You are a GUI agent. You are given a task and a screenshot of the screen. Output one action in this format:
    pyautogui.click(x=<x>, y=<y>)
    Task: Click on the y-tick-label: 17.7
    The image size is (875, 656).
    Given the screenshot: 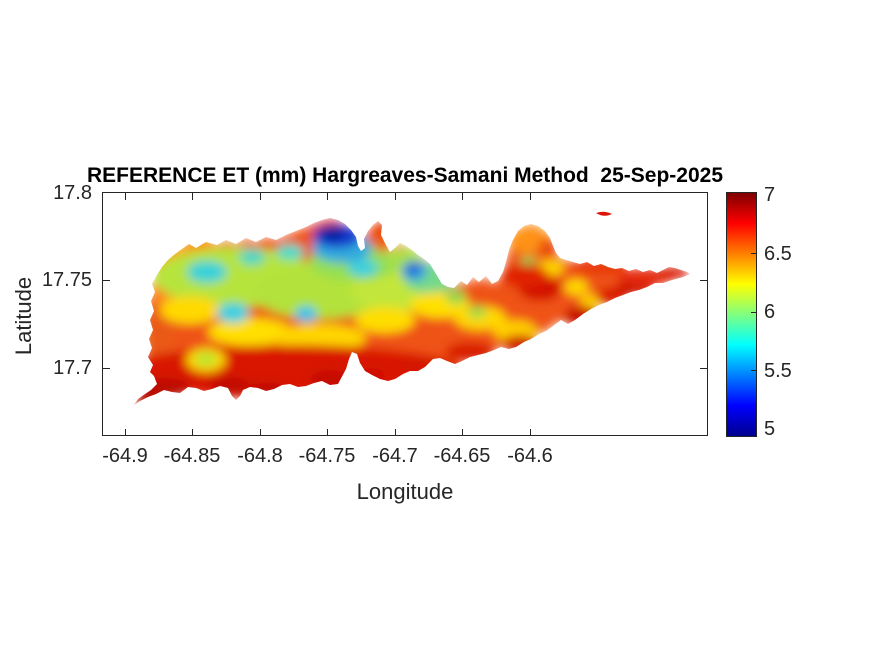 What is the action you would take?
    pyautogui.click(x=72, y=368)
    